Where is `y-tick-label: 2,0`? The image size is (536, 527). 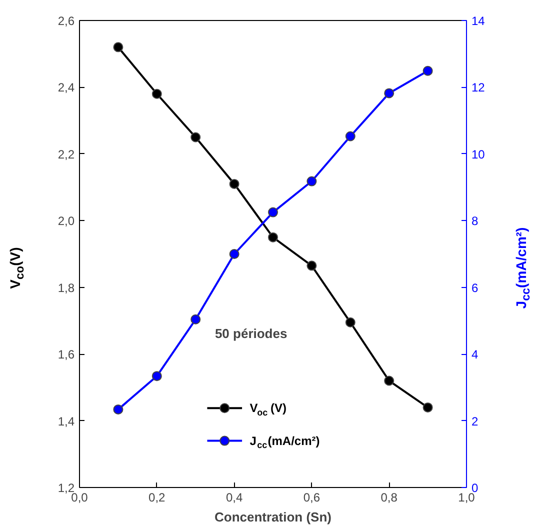 y-tick-label: 2,0 is located at coordinates (66, 221).